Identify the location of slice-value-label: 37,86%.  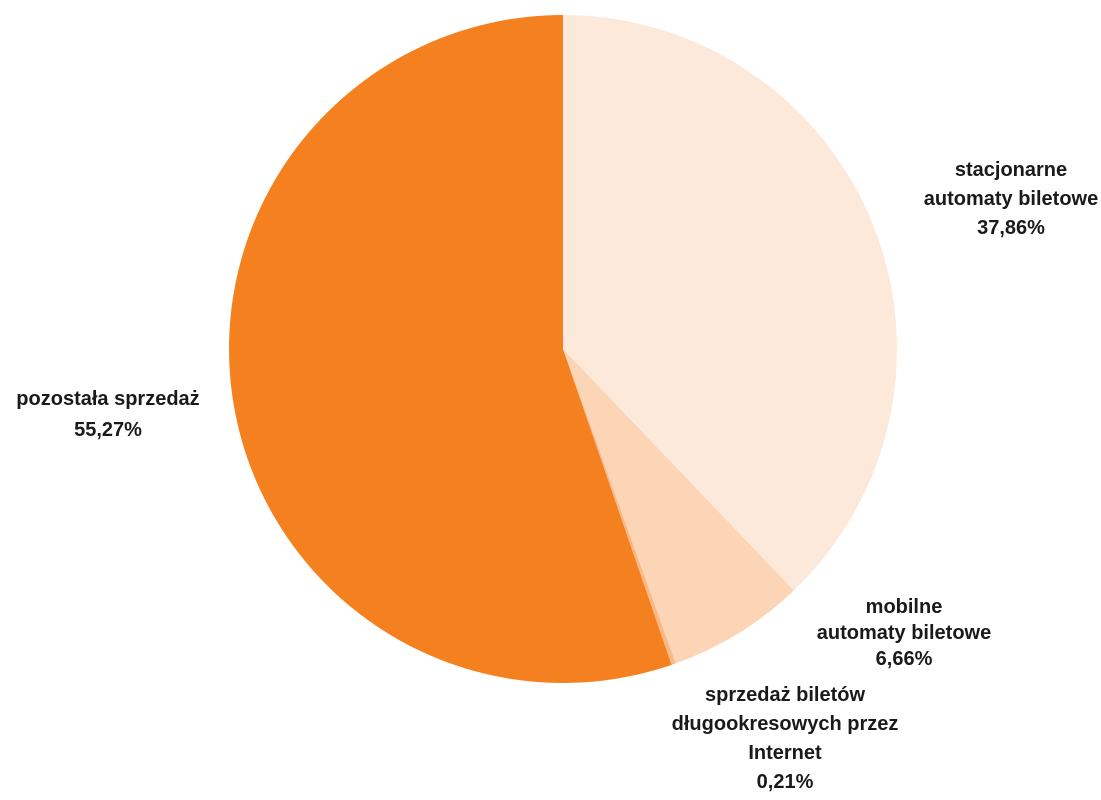
(1011, 228).